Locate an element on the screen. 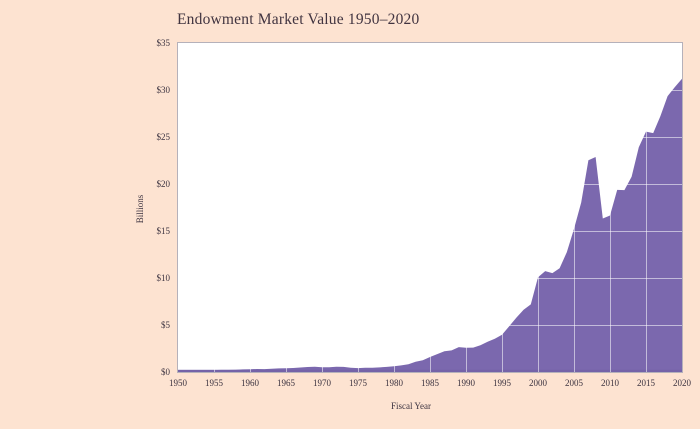 The height and width of the screenshot is (429, 700). x-tick-label: 2010 is located at coordinates (610, 383).